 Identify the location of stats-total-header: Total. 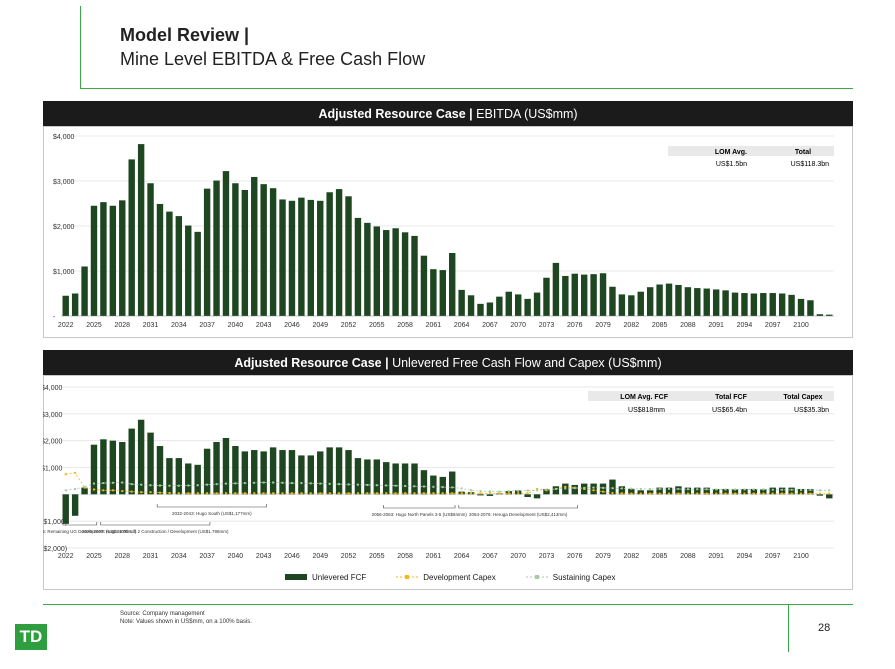
(803, 152).